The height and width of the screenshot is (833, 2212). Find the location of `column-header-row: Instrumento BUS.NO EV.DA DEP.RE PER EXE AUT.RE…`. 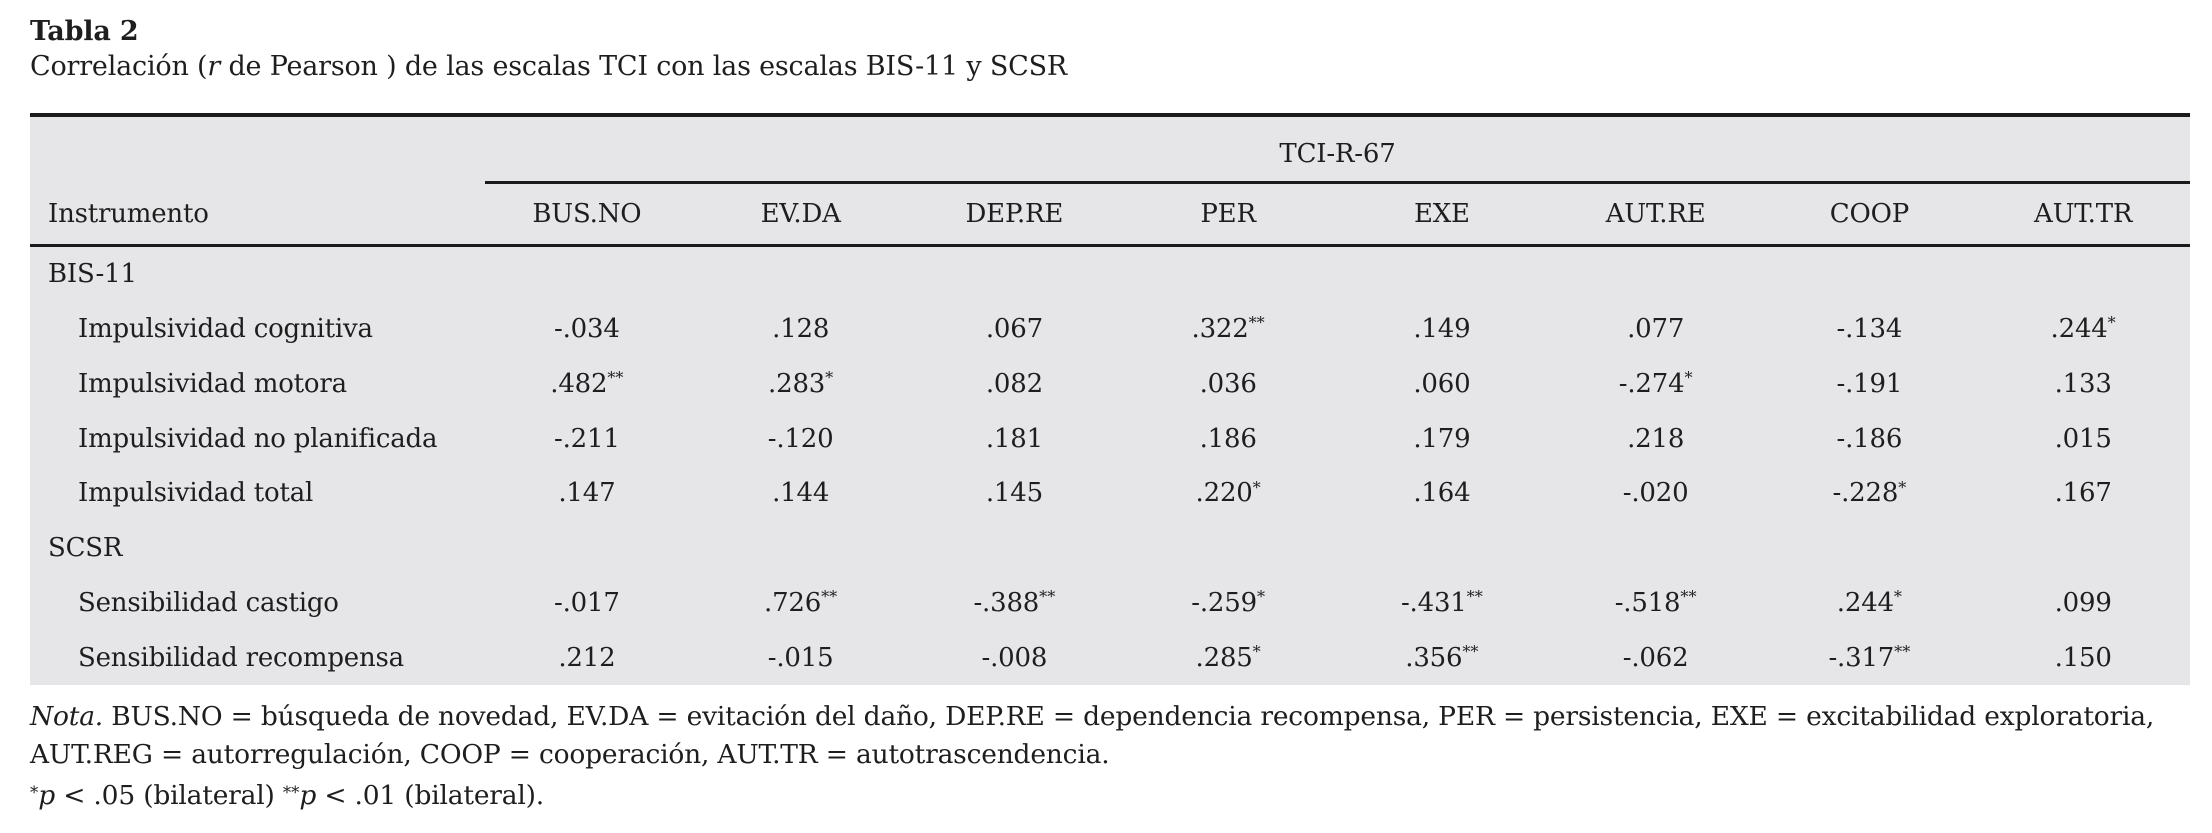

column-header-row: Instrumento BUS.NO EV.DA DEP.RE PER EXE AUT.RE… is located at coordinates (1110, 215).